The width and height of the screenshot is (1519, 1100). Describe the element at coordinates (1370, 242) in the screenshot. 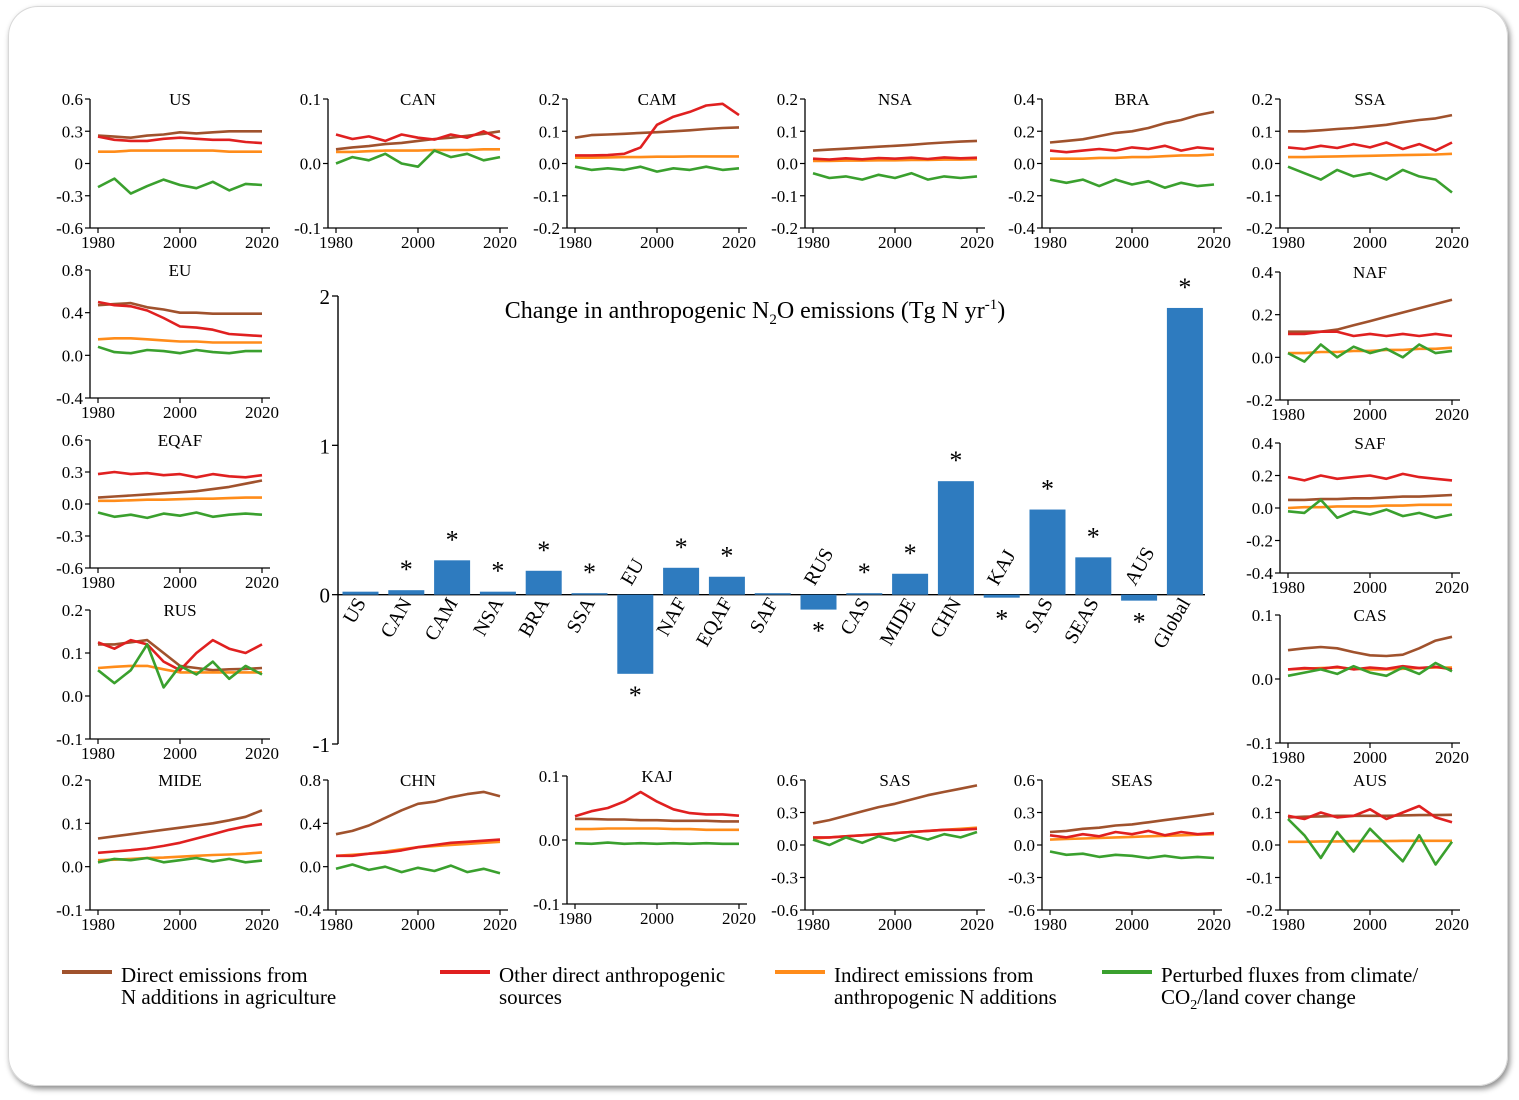

I see `panel-ssa-xtick-label: 2000` at that location.